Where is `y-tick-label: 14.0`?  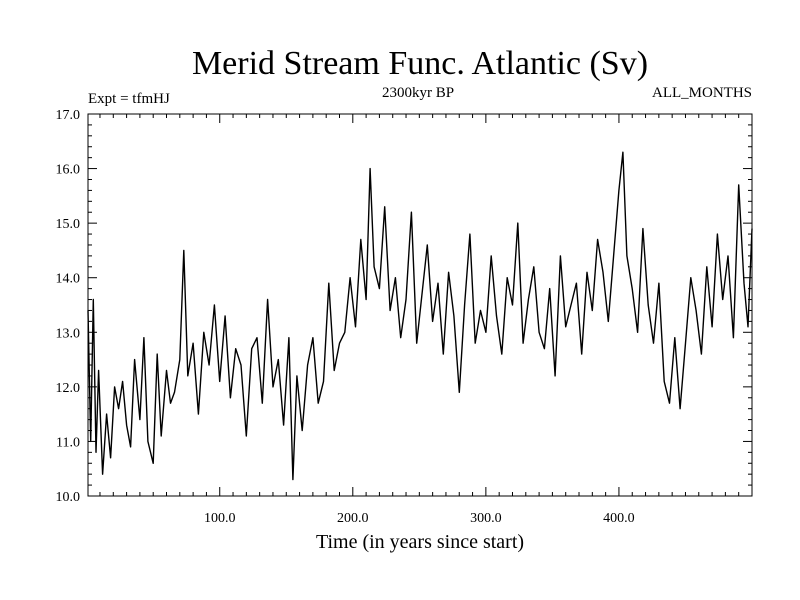 y-tick-label: 14.0 is located at coordinates (68, 279).